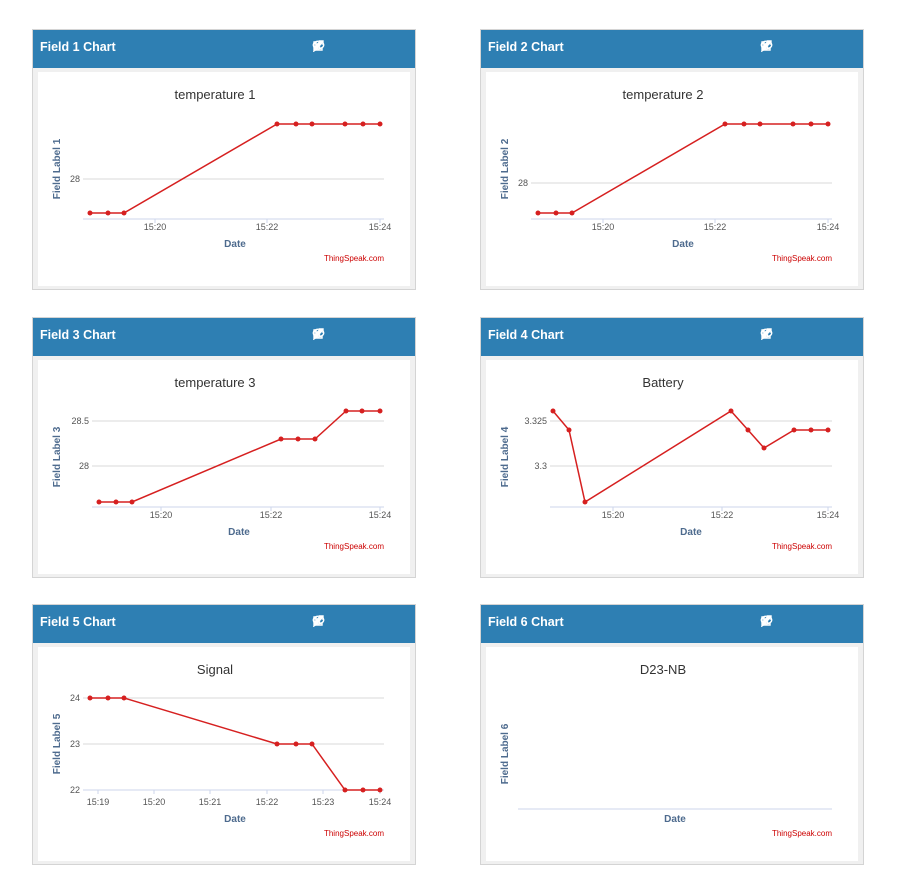 Image resolution: width=909 pixels, height=876 pixels. I want to click on widget-header-icons, so click(805, 48).